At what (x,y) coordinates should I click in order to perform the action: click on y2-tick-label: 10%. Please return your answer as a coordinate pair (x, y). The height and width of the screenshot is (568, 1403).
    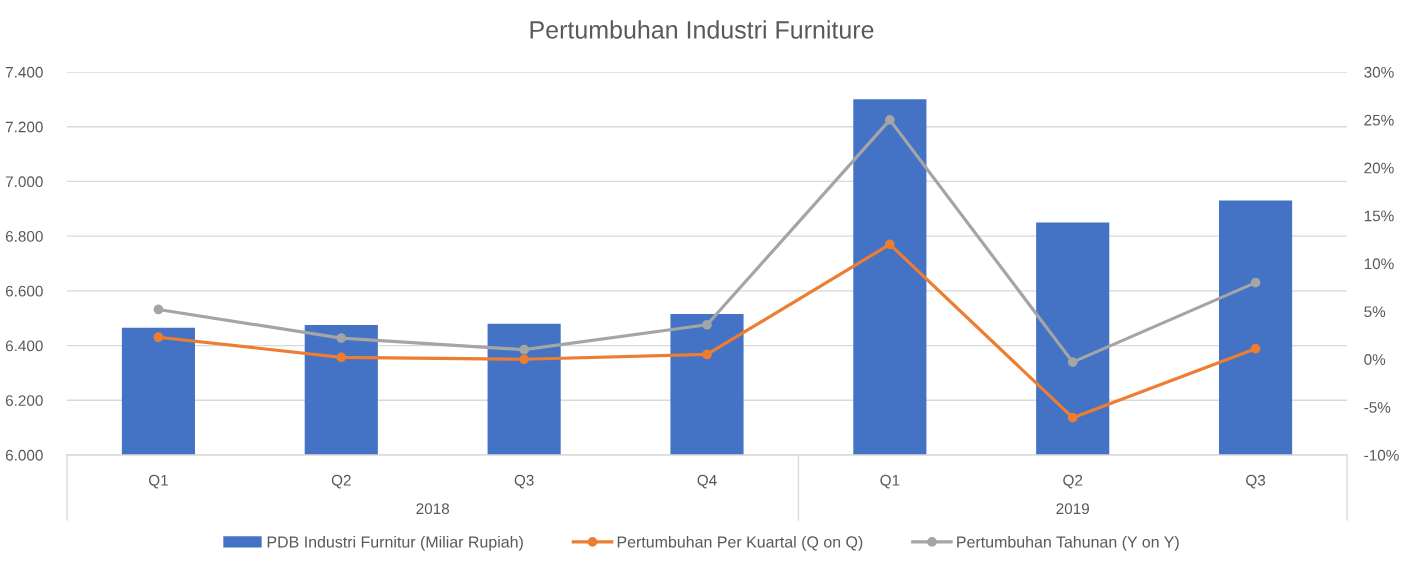
    Looking at the image, I should click on (1379, 264).